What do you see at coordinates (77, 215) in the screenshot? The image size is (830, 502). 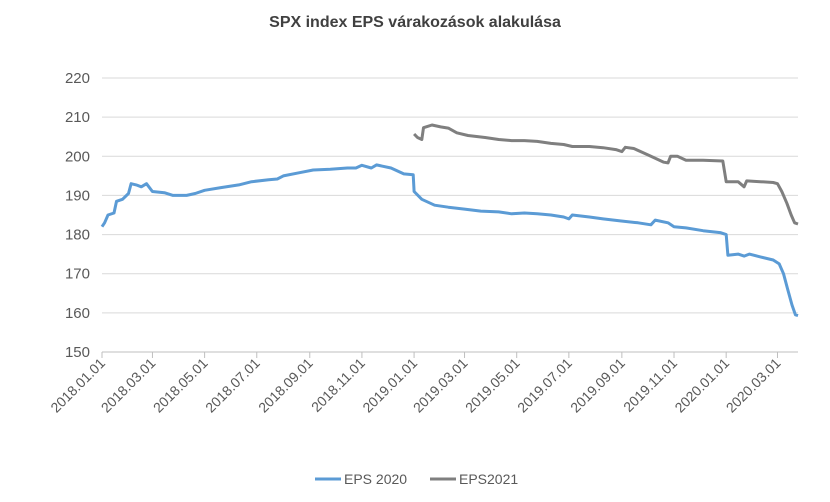 I see `y-axis-ticks: 150 160 170 180 190 200 210 220` at bounding box center [77, 215].